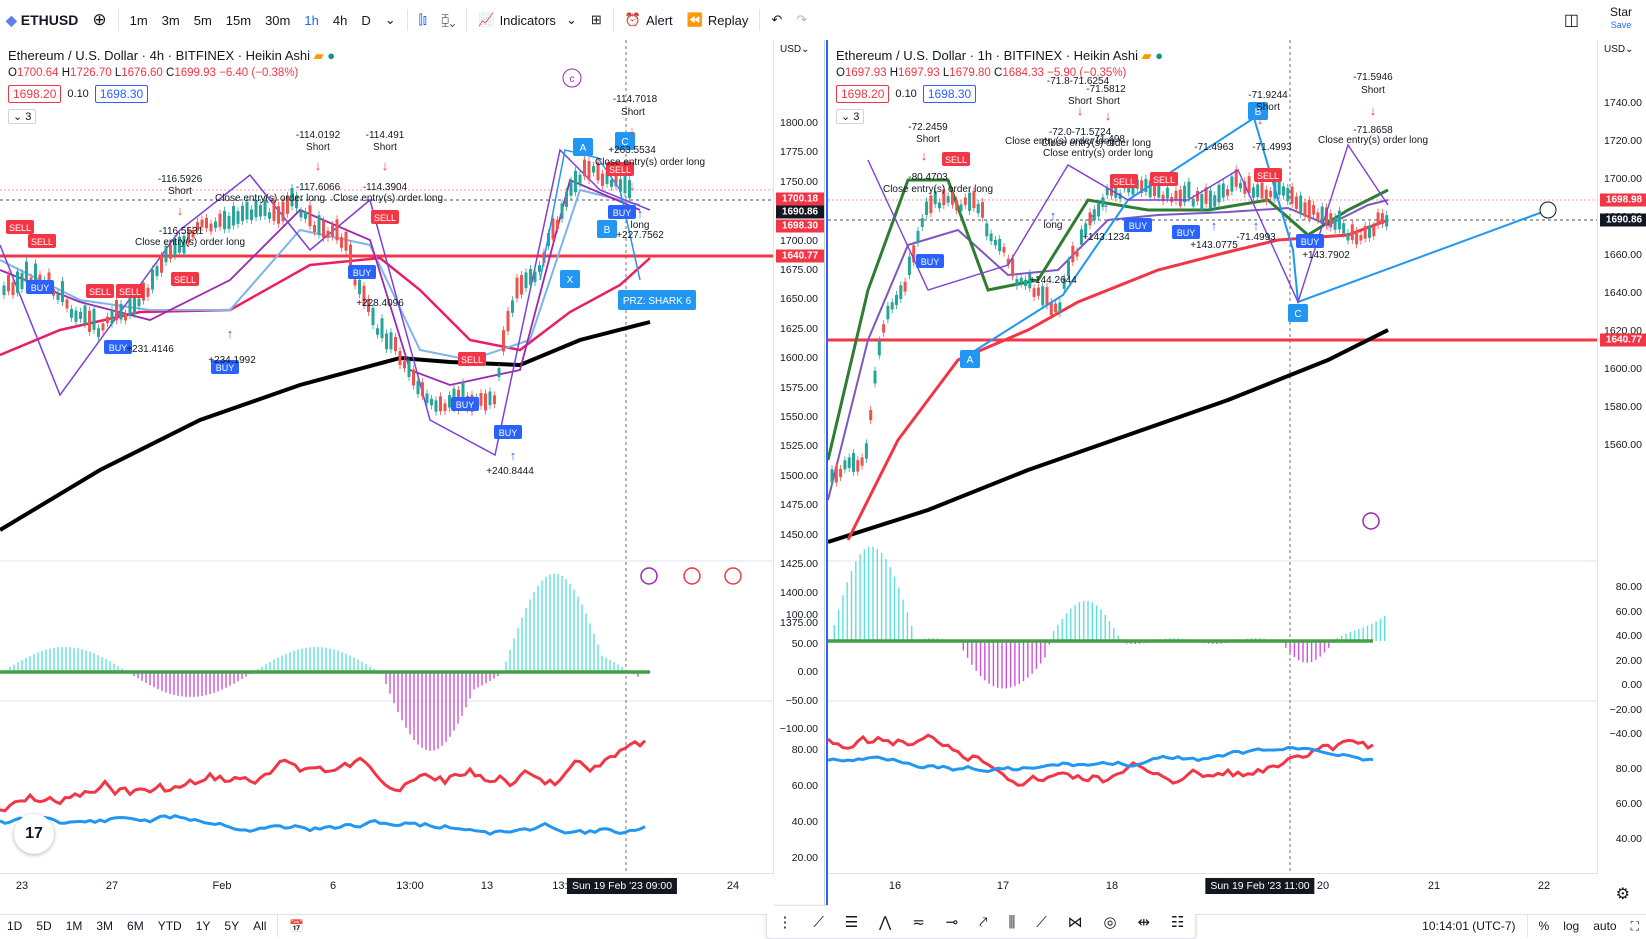 Image resolution: width=1646 pixels, height=939 pixels. I want to click on undo-button: ↶, so click(776, 20).